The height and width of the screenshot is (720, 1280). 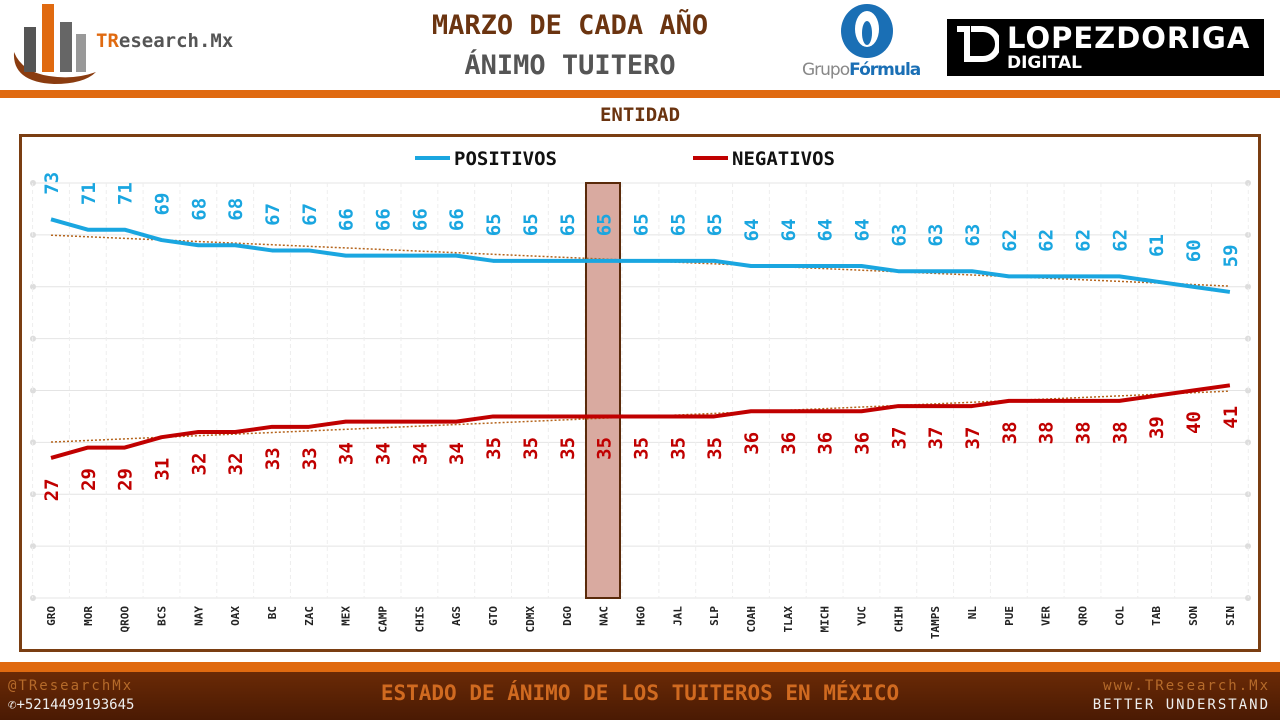 What do you see at coordinates (198, 616) in the screenshot?
I see `x-tick-label: NAY` at bounding box center [198, 616].